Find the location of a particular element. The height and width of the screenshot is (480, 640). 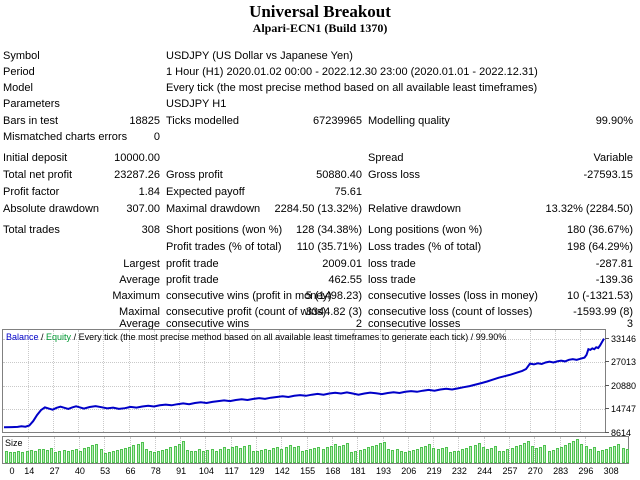

stat-value: -27593.15 is located at coordinates (608, 175).